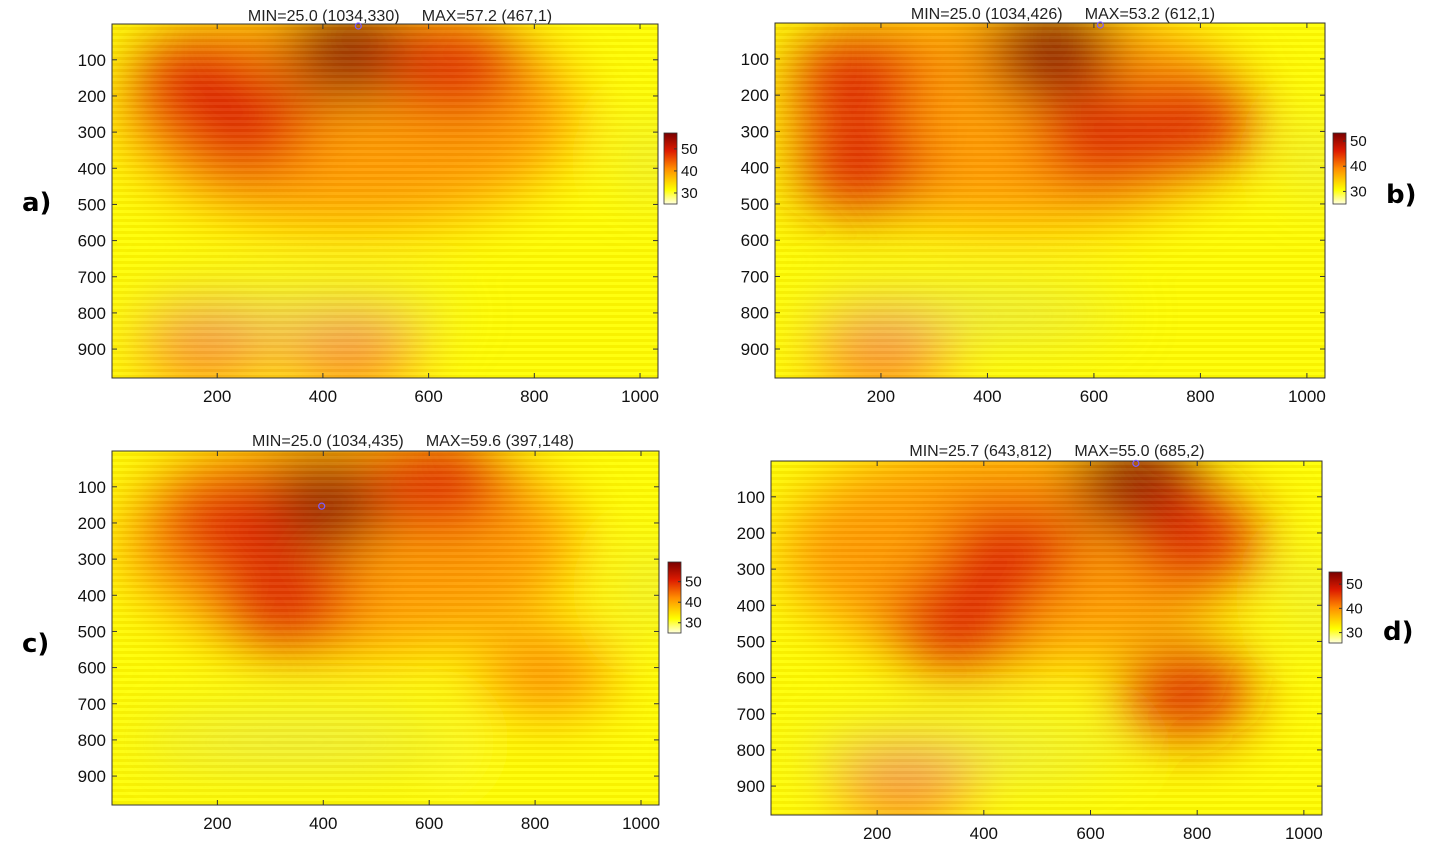 The height and width of the screenshot is (845, 1442). I want to click on panel-b-colorbar: 30 40 50, so click(1349, 168).